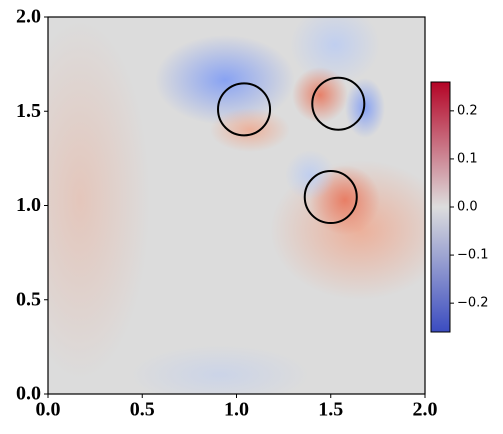  I want to click on x-tick-label: 2.0, so click(425, 410).